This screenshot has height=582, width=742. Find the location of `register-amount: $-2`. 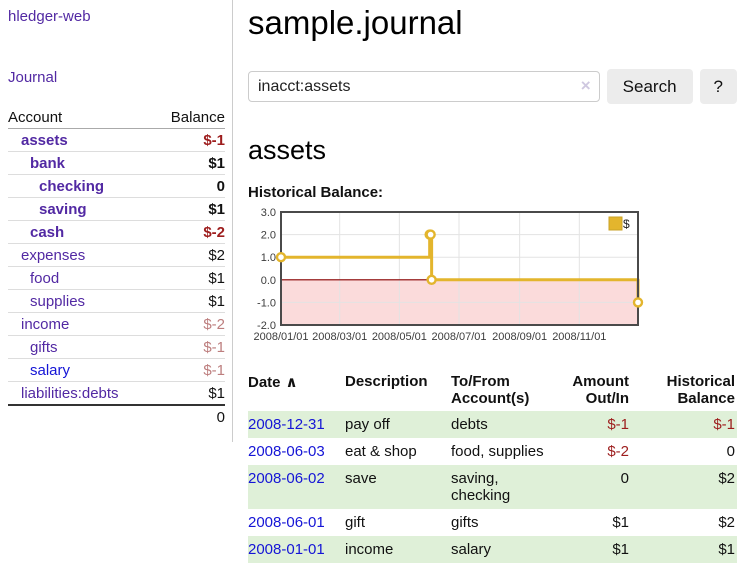

register-amount: $-2 is located at coordinates (618, 451).